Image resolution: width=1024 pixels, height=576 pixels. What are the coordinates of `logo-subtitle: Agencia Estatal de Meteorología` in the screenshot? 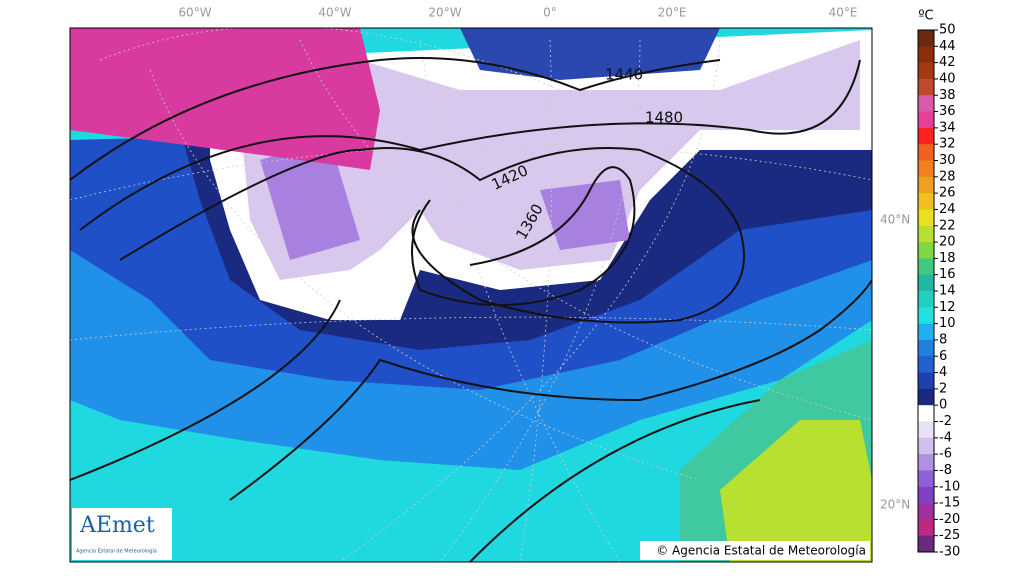 It's located at (116, 551).